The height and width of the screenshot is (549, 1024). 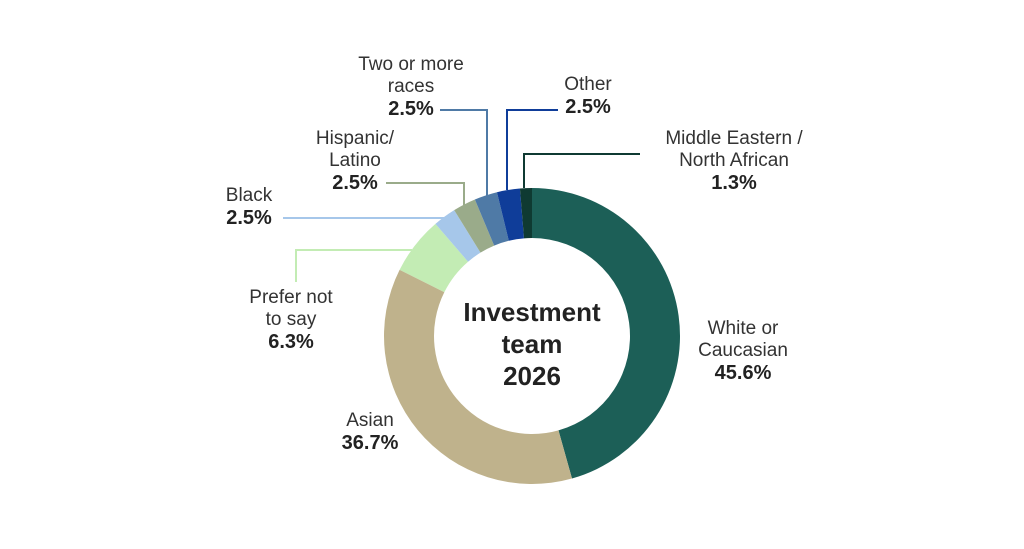 I want to click on label-black: Black 2.5%, so click(x=249, y=207).